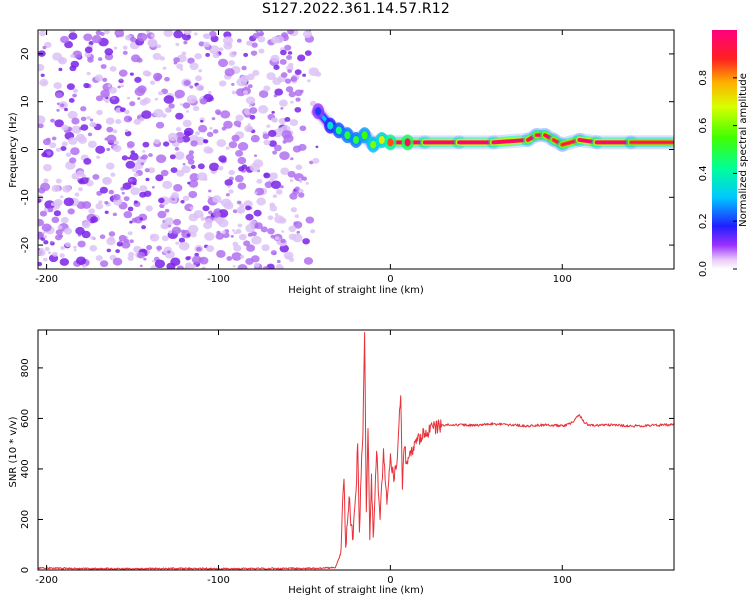  Describe the element at coordinates (25, 367) in the screenshot. I see `snr-y-tick-label: 800` at that location.